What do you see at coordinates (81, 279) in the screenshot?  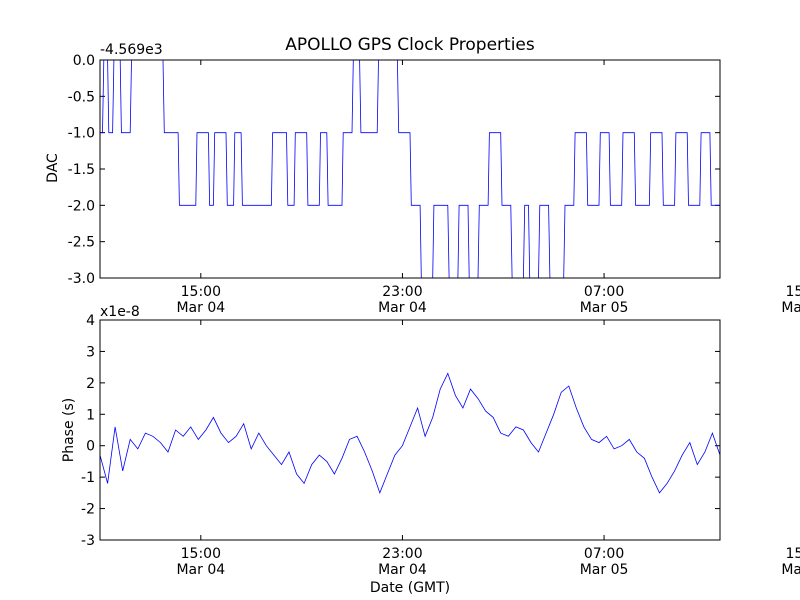 I see `dac-y-tick-label: -3.0` at bounding box center [81, 279].